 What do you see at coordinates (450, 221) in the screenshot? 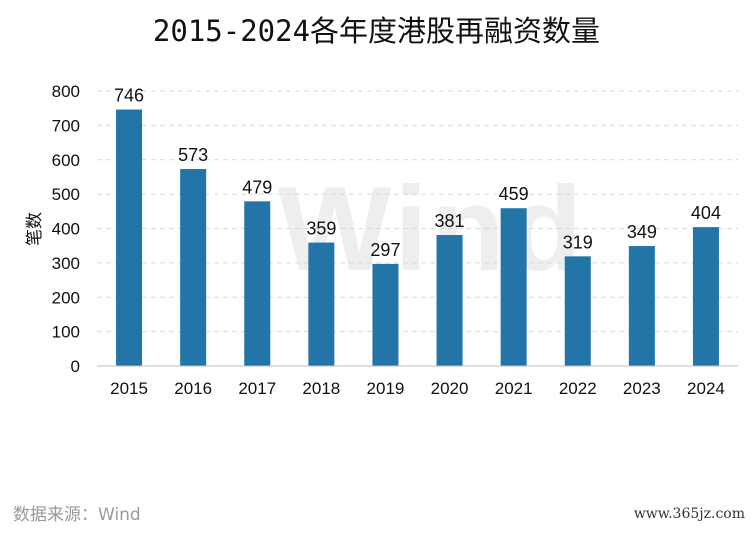
I see `data-label-2020: 381` at bounding box center [450, 221].